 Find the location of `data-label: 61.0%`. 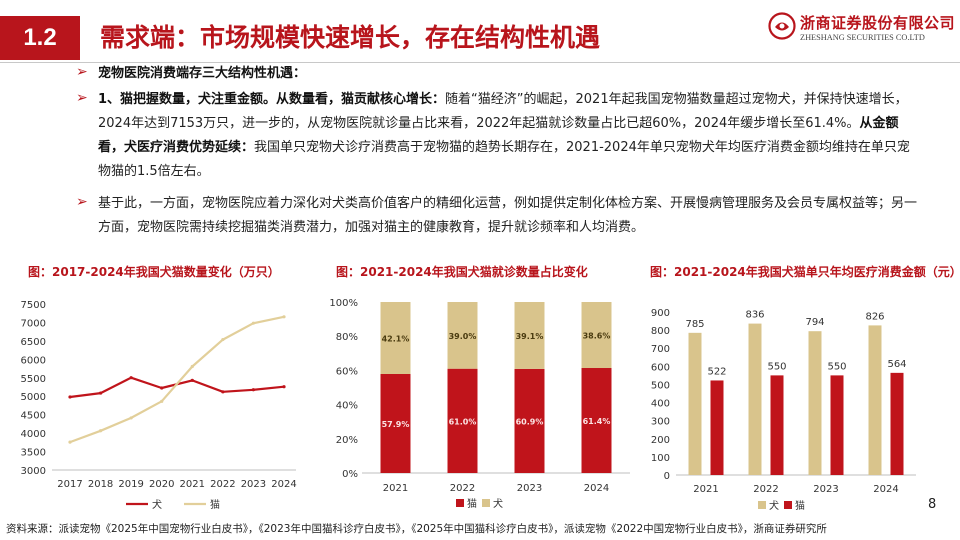

data-label: 61.0% is located at coordinates (463, 421).